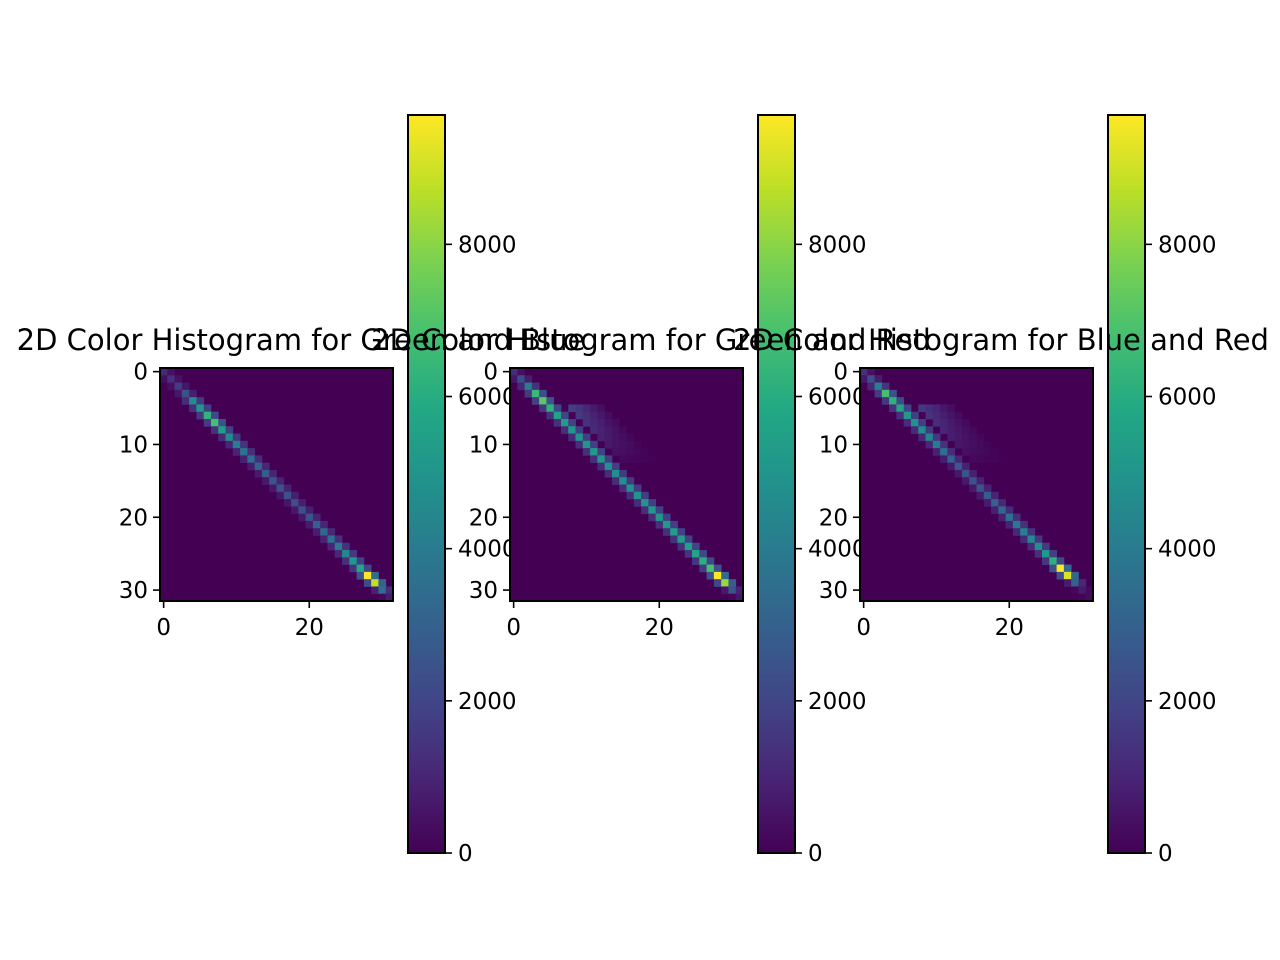 The width and height of the screenshot is (1280, 960). What do you see at coordinates (1187, 398) in the screenshot?
I see `colorbar-tick-label: 6000` at bounding box center [1187, 398].